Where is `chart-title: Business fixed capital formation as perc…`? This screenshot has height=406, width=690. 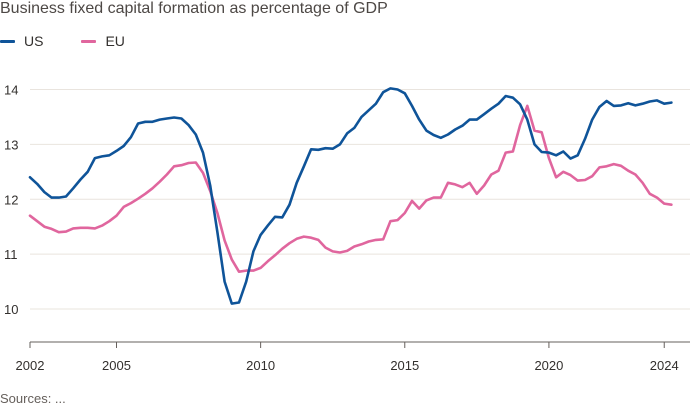
chart-title: Business fixed capital formation as perc… is located at coordinates (194, 8).